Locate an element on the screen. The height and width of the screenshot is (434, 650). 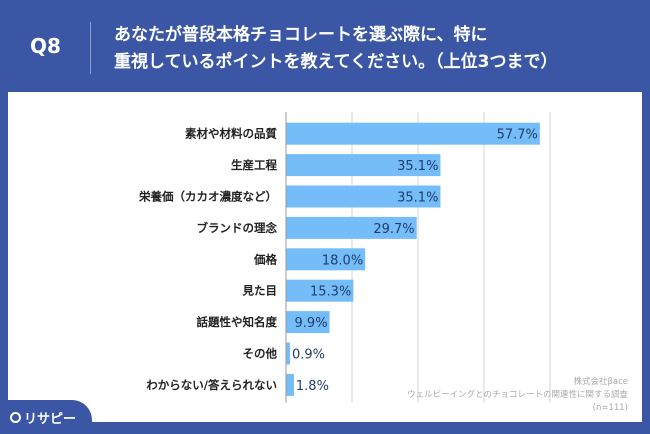
category-label: 話題性や知名度 is located at coordinates (237, 322).